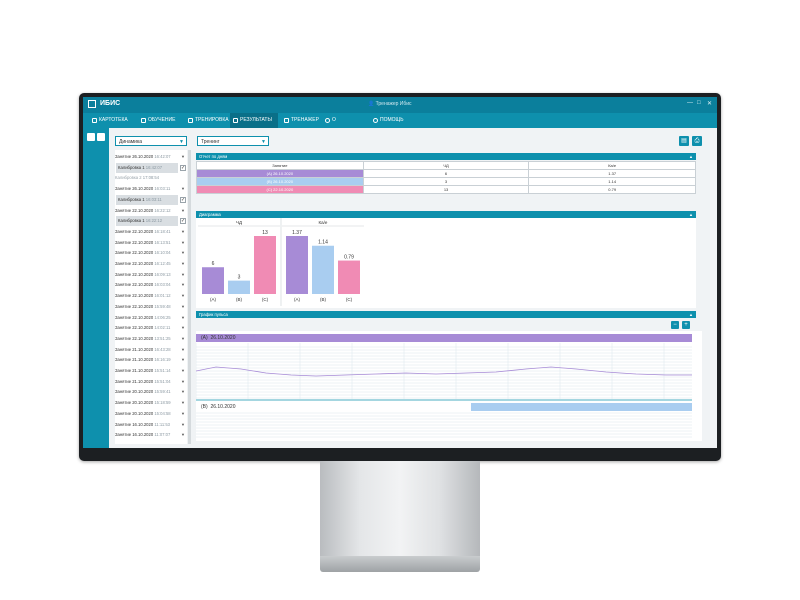  What do you see at coordinates (189, 297) in the screenshot?
I see `session-list-scrollbar` at bounding box center [189, 297].